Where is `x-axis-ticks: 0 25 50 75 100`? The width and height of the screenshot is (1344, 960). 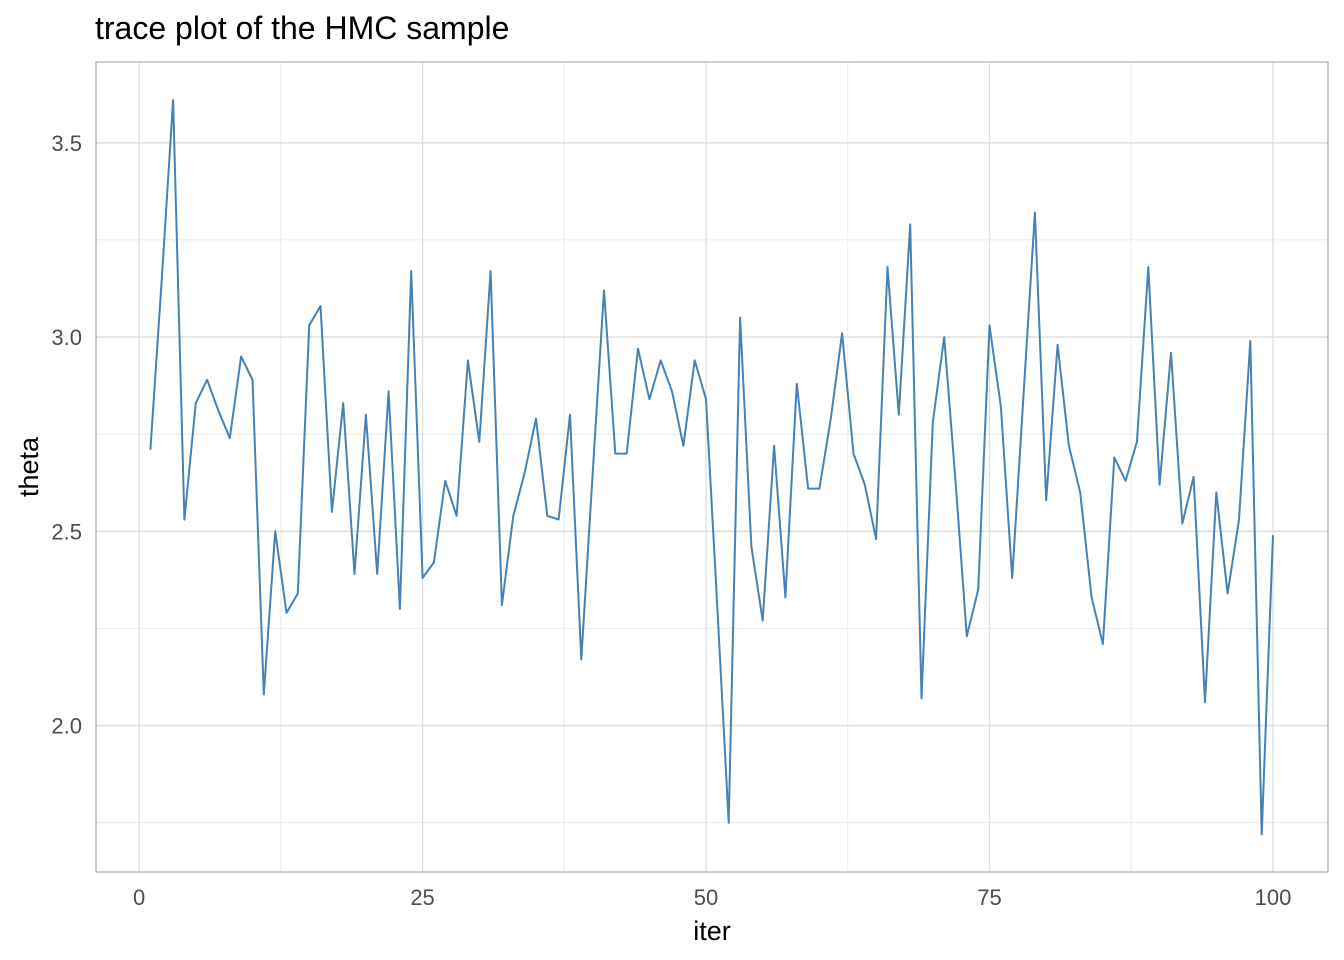 x-axis-ticks: 0 25 50 75 100 is located at coordinates (712, 897).